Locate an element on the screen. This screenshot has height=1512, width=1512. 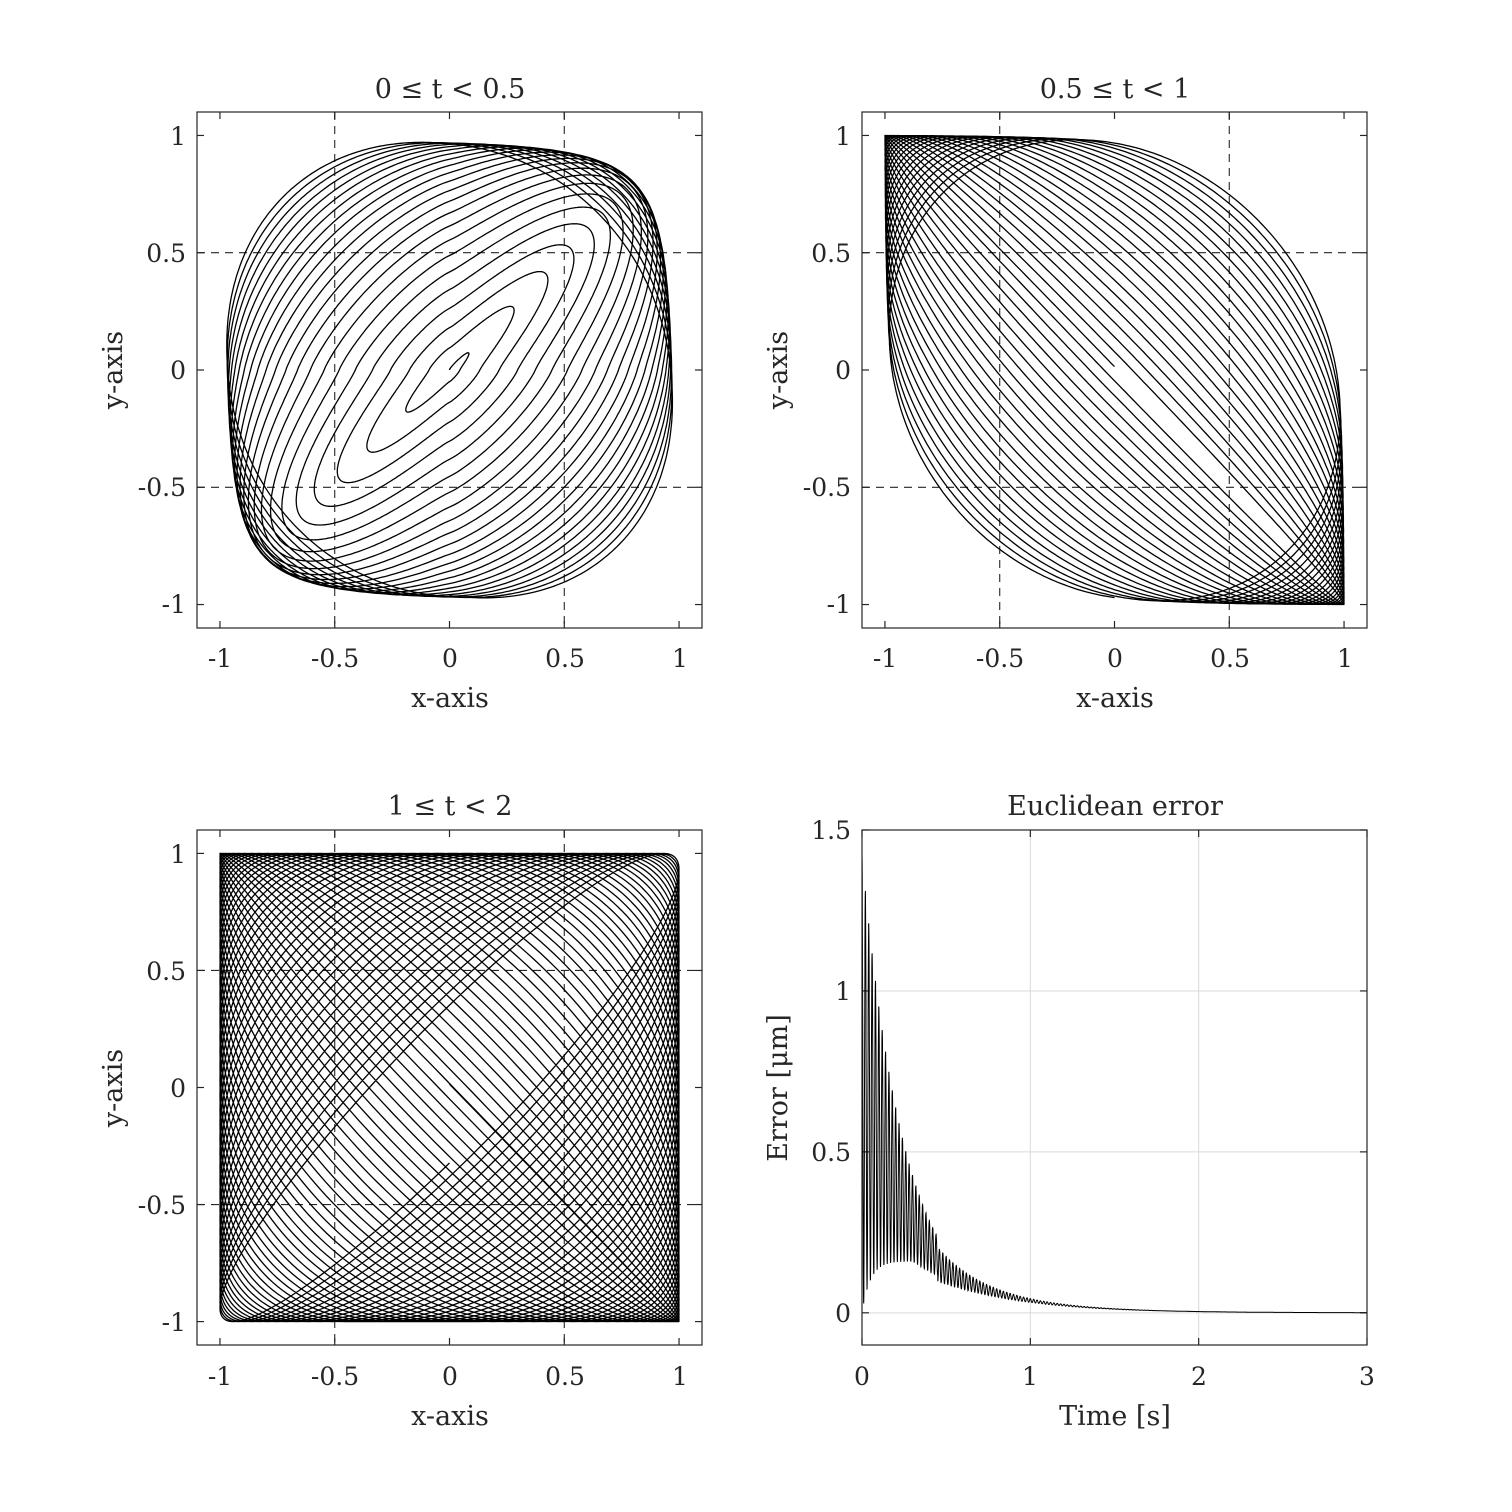
panel-2-title: 0.5 ≤ t < 1 is located at coordinates (1115, 89).